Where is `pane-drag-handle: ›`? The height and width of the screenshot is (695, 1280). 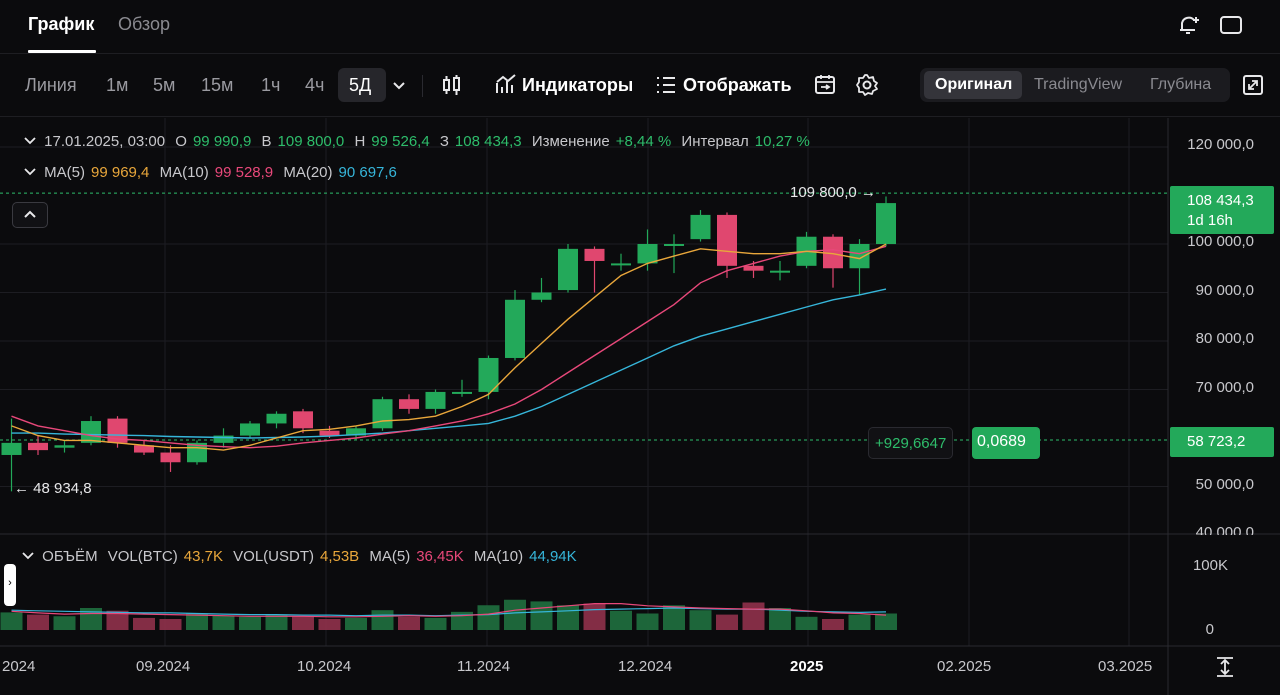
pane-drag-handle: › is located at coordinates (10, 585).